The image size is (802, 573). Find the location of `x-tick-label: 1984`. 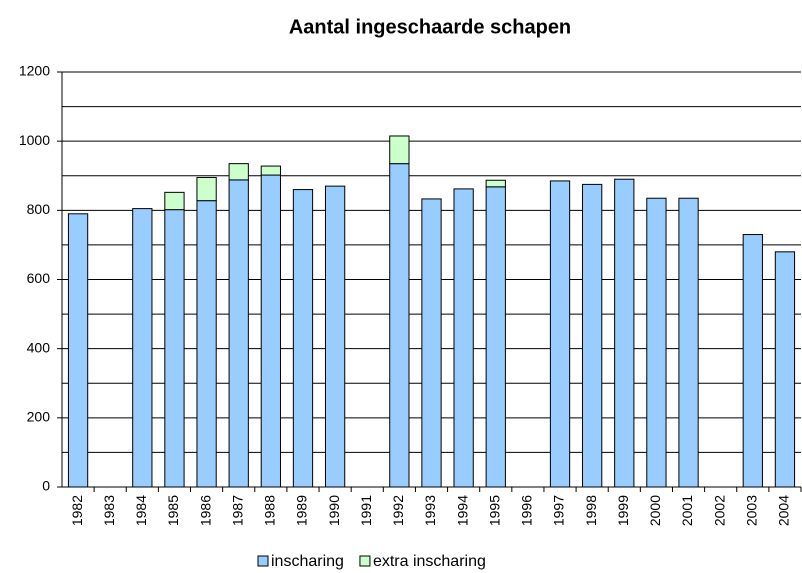

x-tick-label: 1984 is located at coordinates (141, 510).